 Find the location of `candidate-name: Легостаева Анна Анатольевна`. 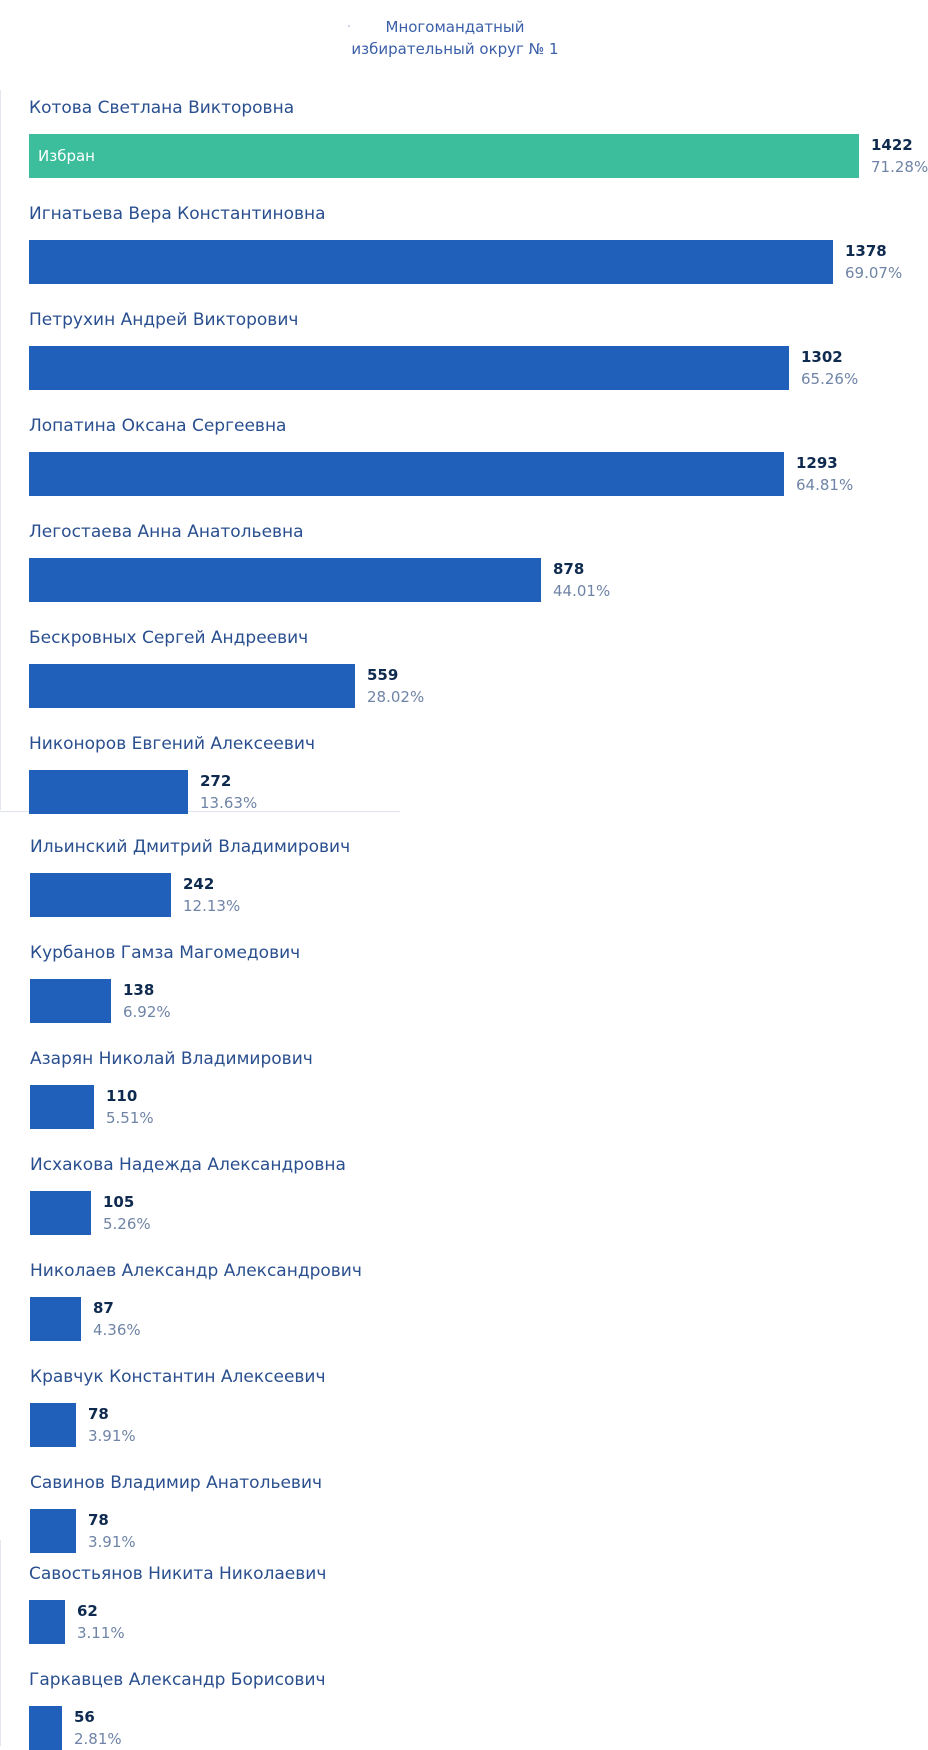

candidate-name: Легостаева Анна Анатольевна is located at coordinates (166, 532).